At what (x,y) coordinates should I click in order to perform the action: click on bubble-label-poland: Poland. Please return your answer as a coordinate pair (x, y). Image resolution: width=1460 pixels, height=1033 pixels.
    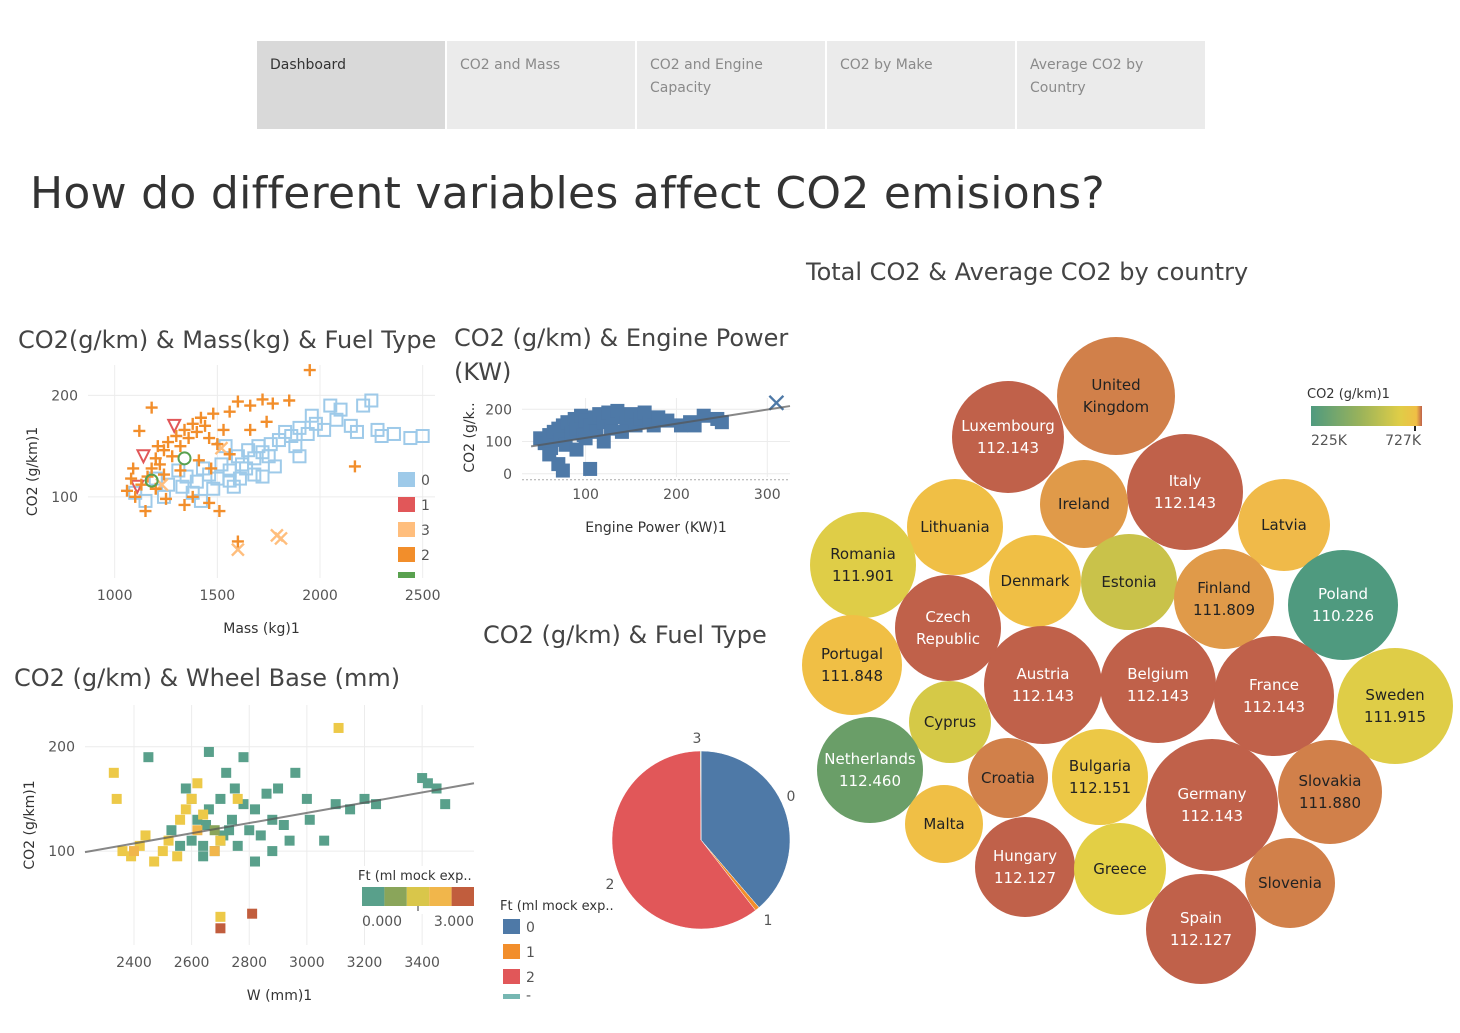
    Looking at the image, I should click on (1343, 594).